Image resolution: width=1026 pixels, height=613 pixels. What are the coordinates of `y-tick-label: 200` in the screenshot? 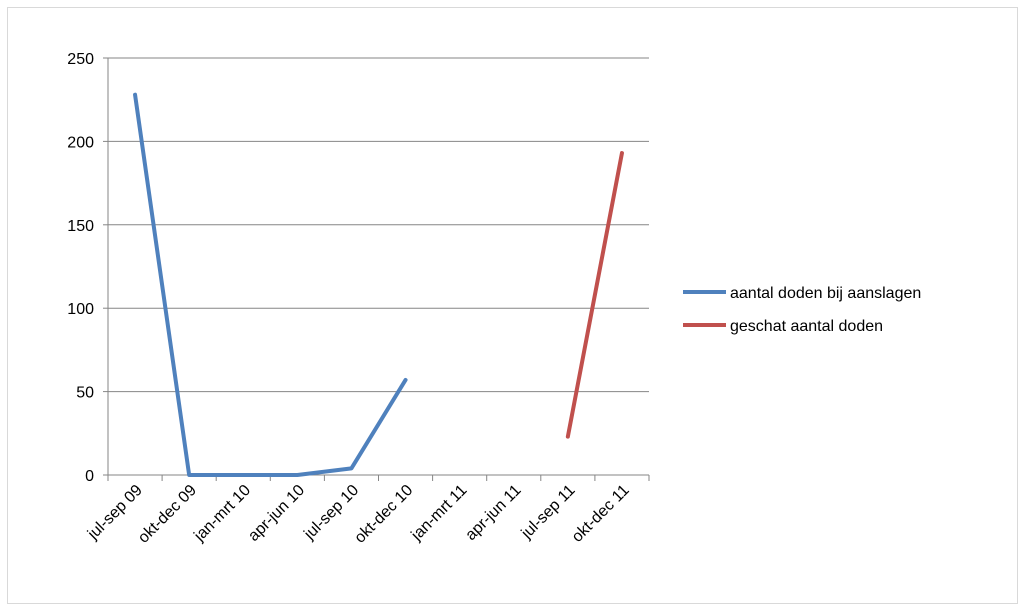 It's located at (80, 142).